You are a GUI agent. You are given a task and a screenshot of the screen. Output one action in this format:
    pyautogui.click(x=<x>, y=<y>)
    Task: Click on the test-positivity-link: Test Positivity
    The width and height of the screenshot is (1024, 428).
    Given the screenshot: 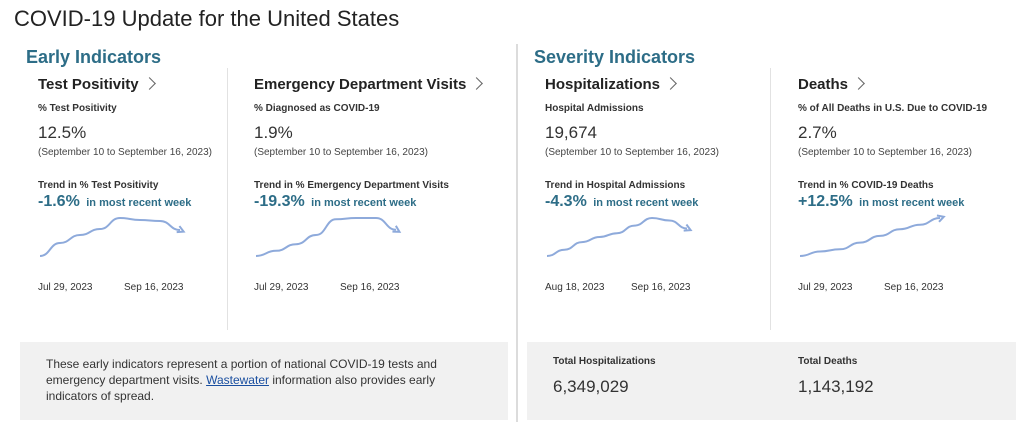 What is the action you would take?
    pyautogui.click(x=97, y=84)
    